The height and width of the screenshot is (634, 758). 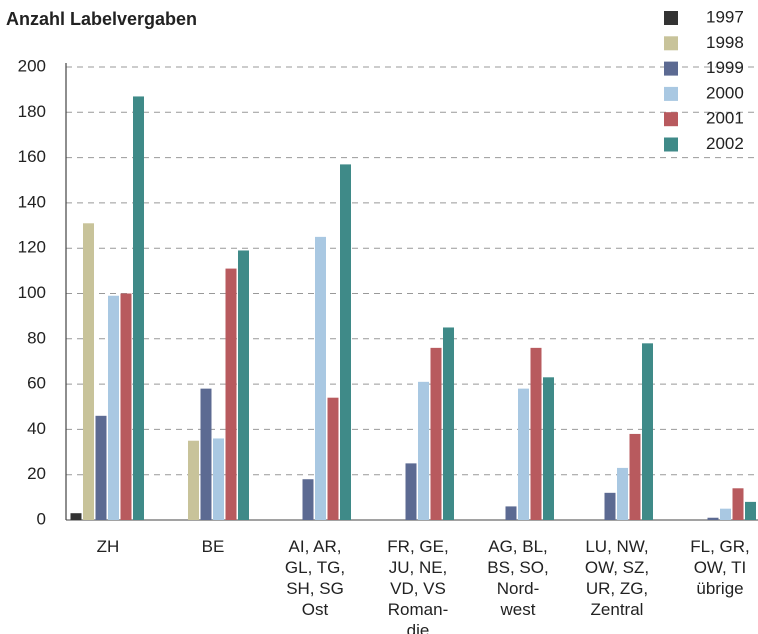 What do you see at coordinates (36, 473) in the screenshot?
I see `y-tick-label: 20` at bounding box center [36, 473].